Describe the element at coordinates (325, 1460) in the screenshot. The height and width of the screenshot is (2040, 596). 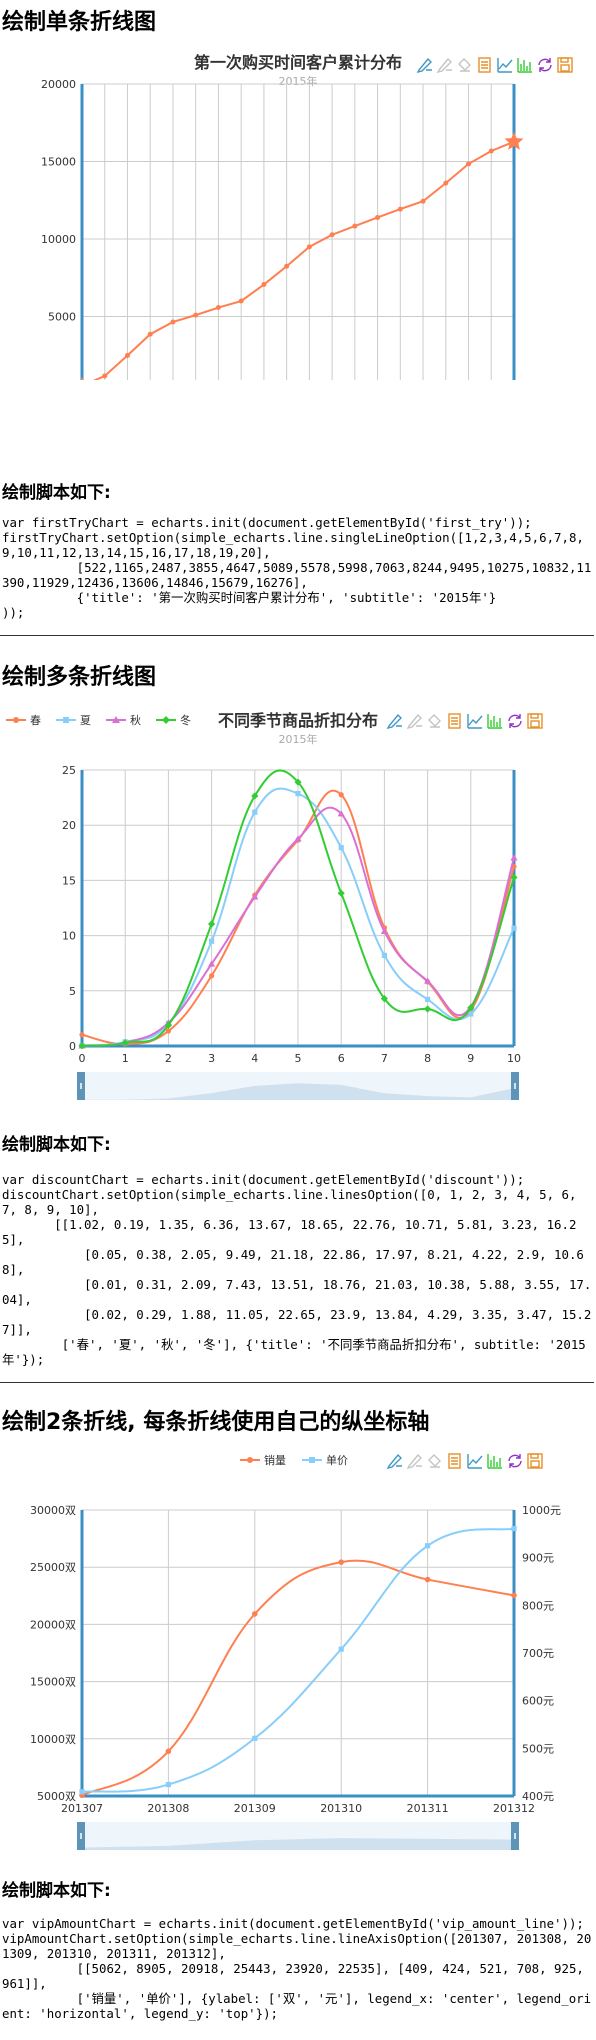
I see `legend-item: 单价` at that location.